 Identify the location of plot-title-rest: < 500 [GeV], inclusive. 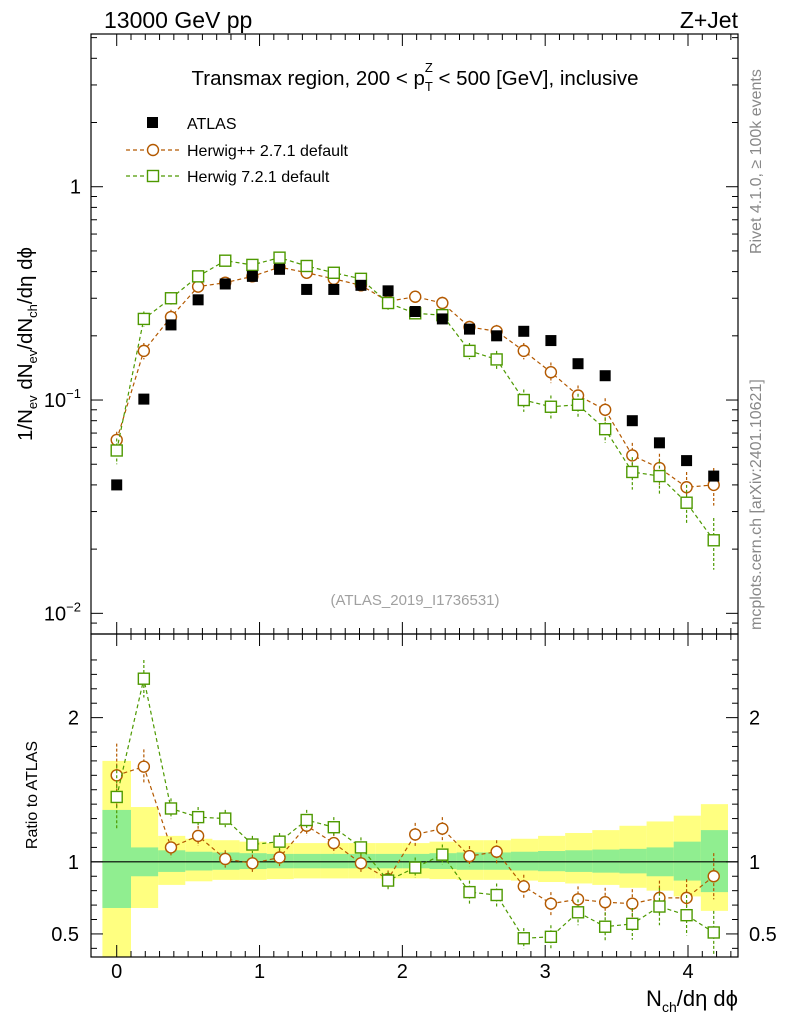
(536, 78).